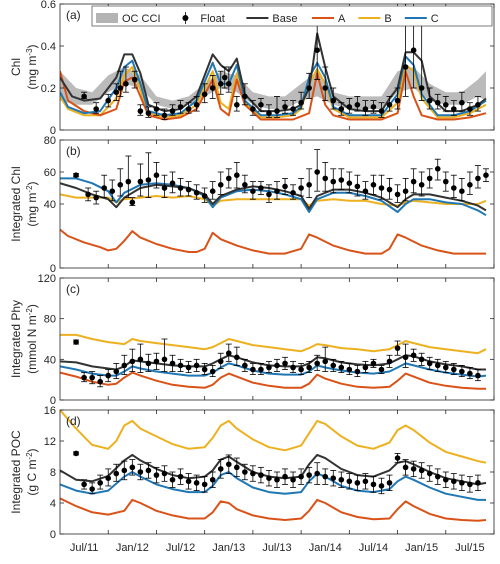  I want to click on y-tick-label: 0, so click(53, 131).